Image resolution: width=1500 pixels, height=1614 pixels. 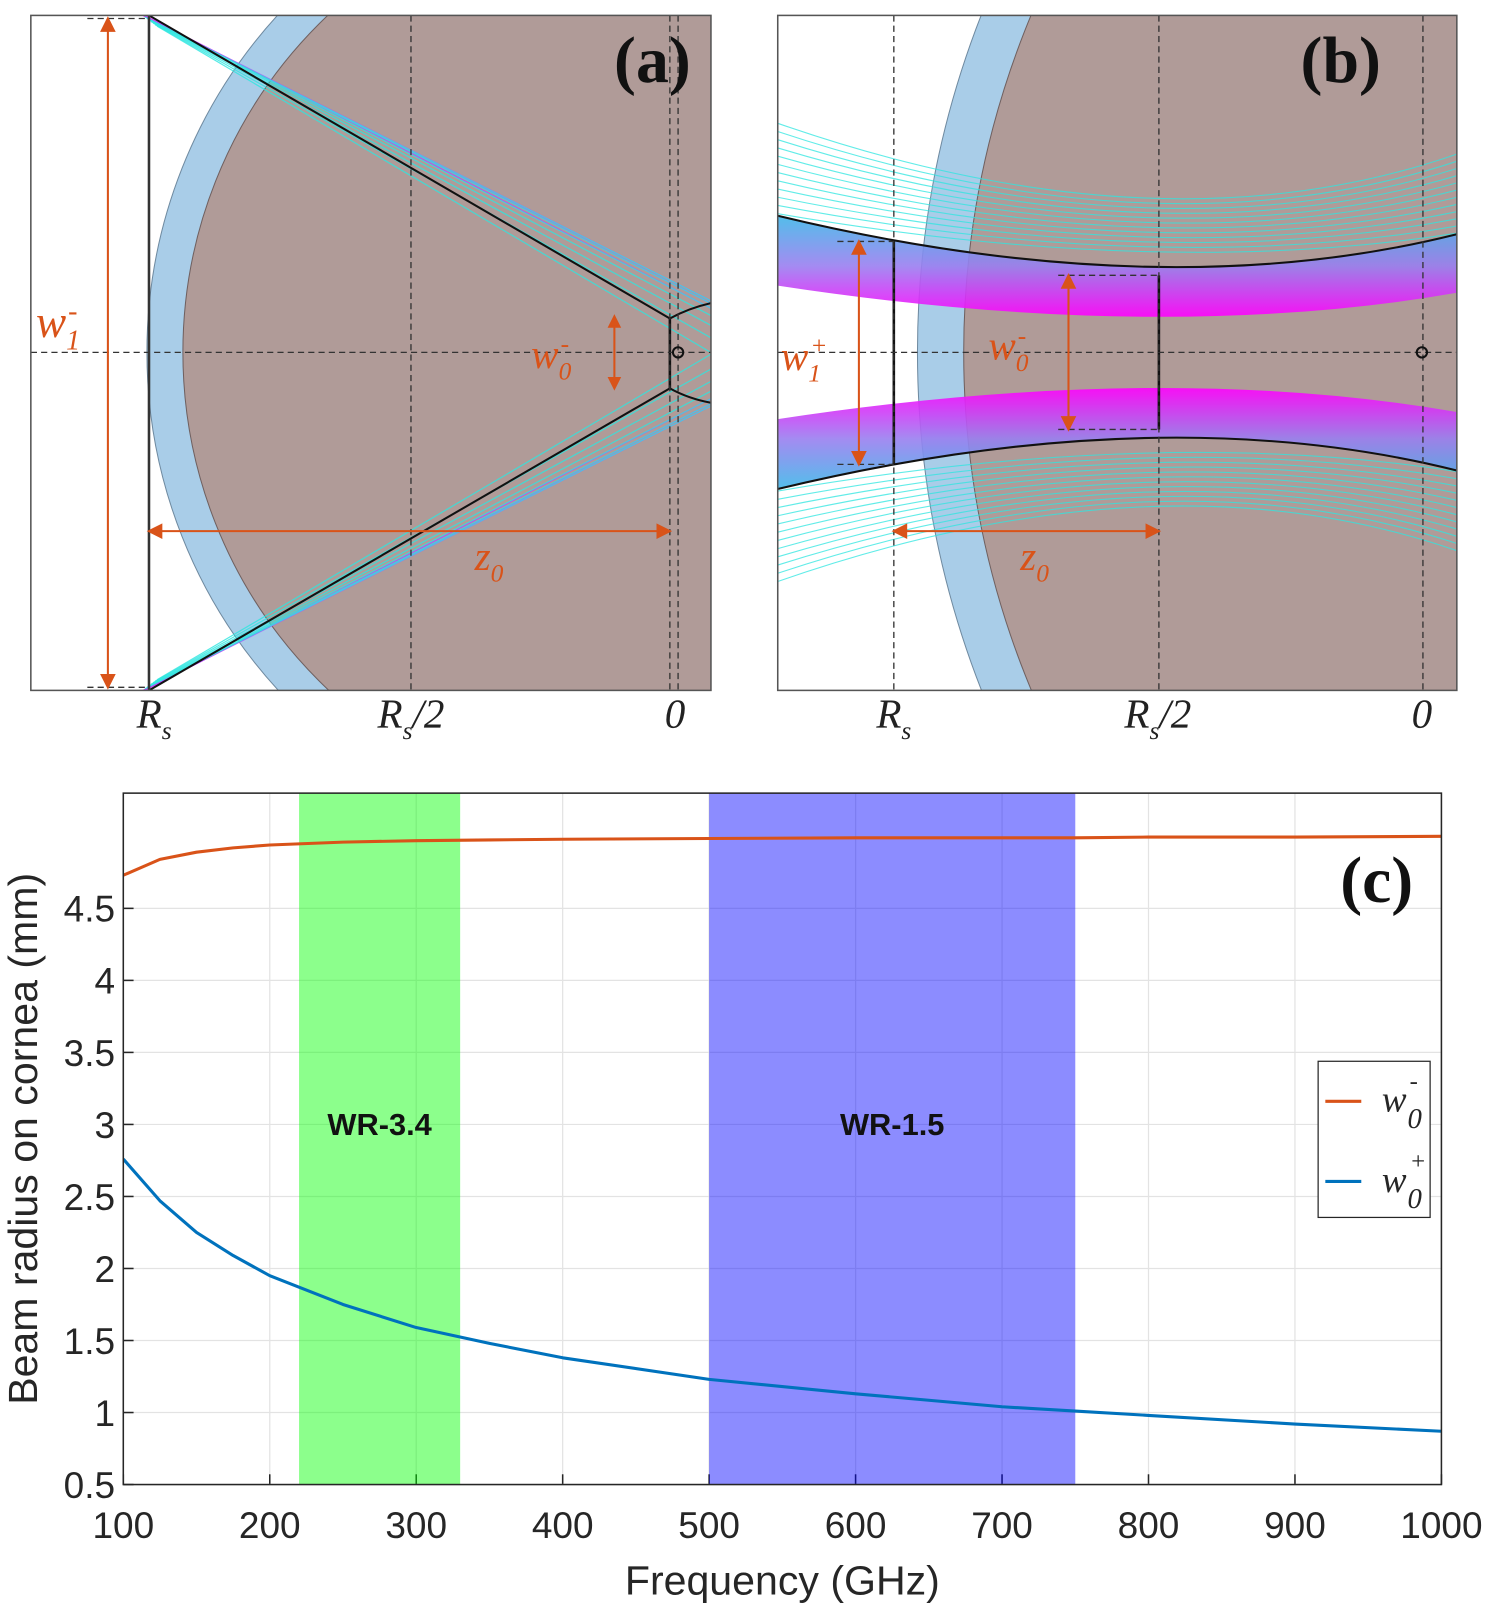 What do you see at coordinates (379, 1124) in the screenshot?
I see `band-label: WR-3.4` at bounding box center [379, 1124].